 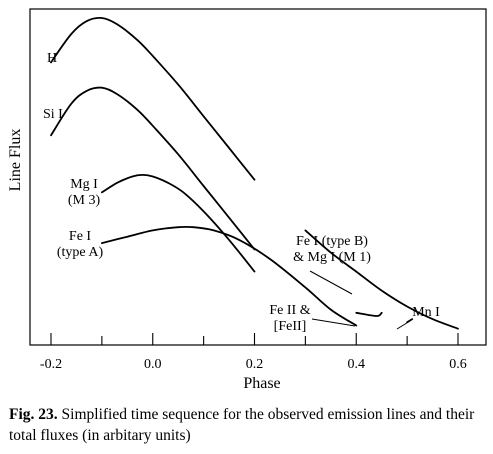 What do you see at coordinates (53, 114) in the screenshot?
I see `series-label-si-i: Si I` at bounding box center [53, 114].